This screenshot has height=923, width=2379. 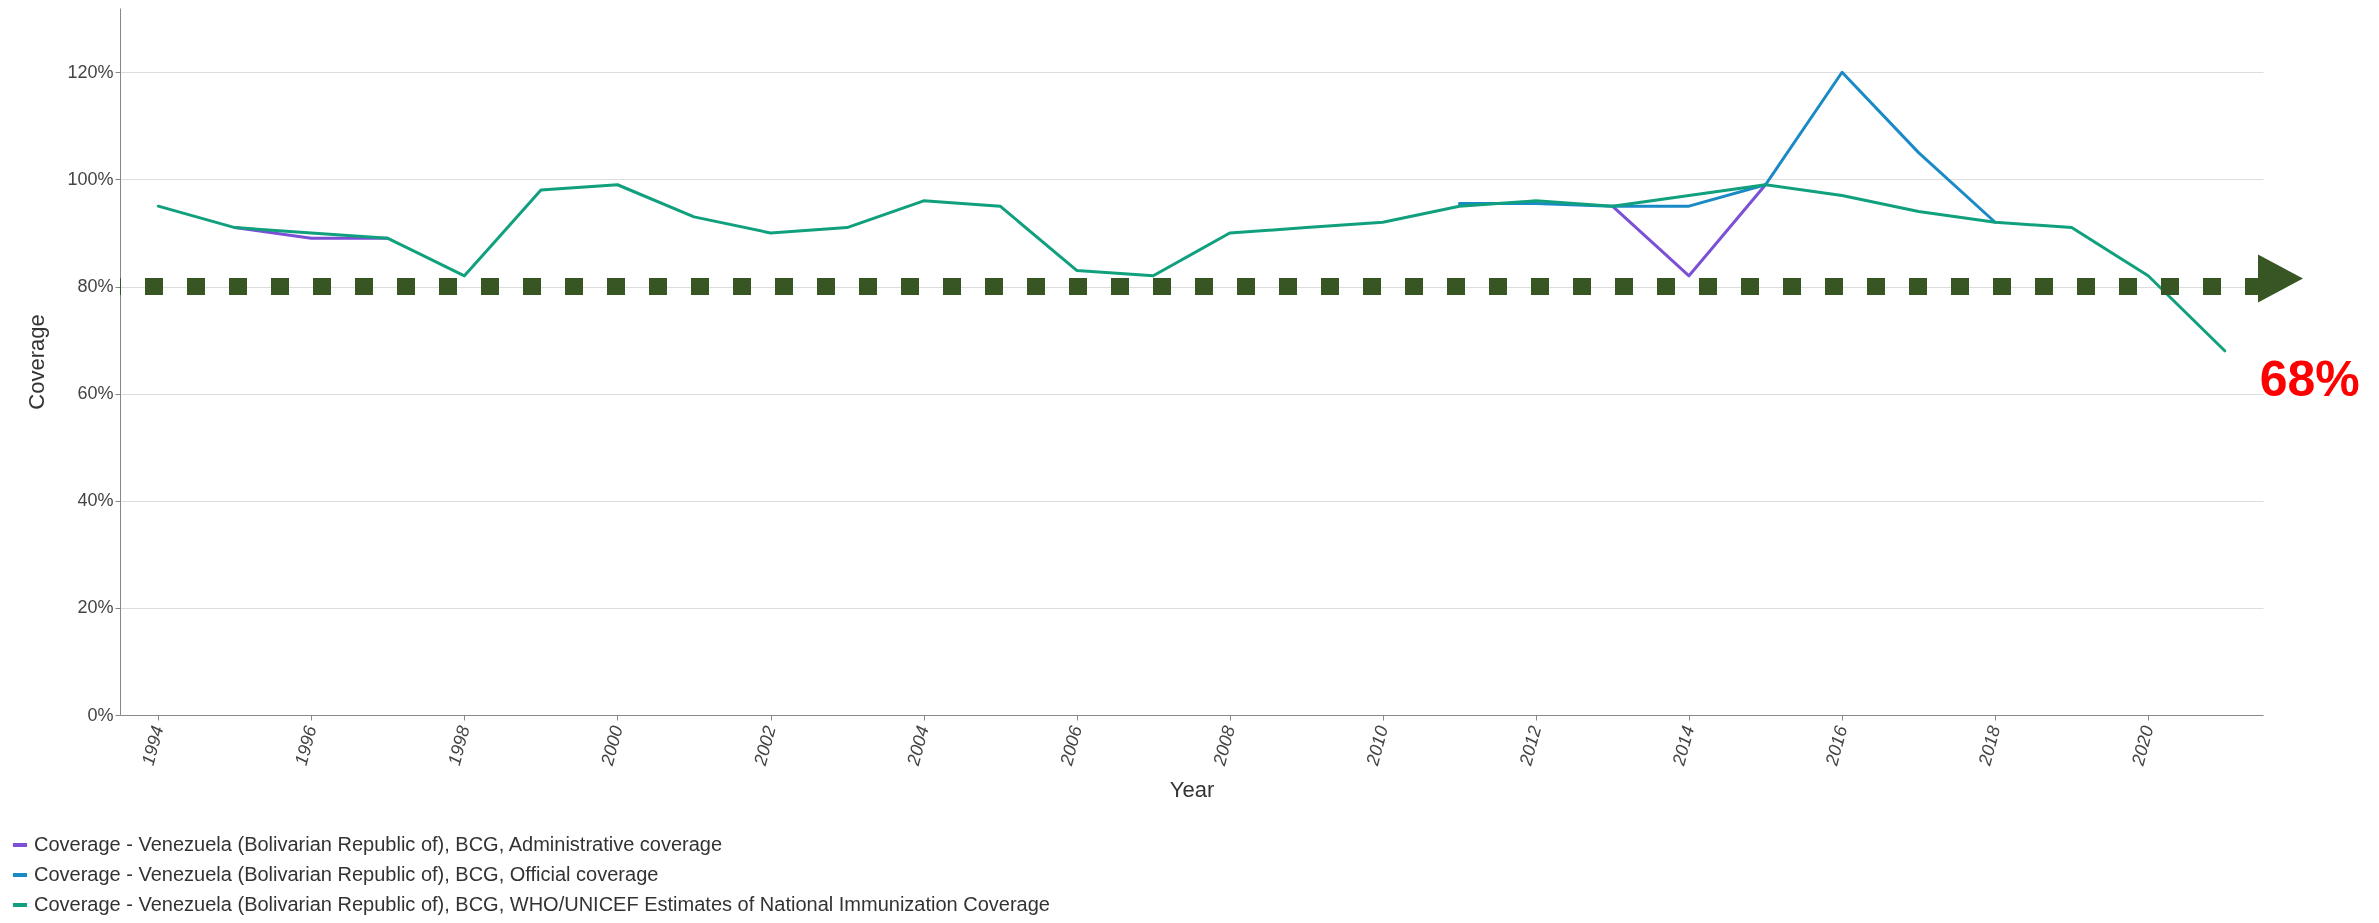 What do you see at coordinates (378, 844) in the screenshot?
I see `legend-label: Coverage - Venezuela (Bolivarian Republic of), BCG, Administrative coverage` at bounding box center [378, 844].